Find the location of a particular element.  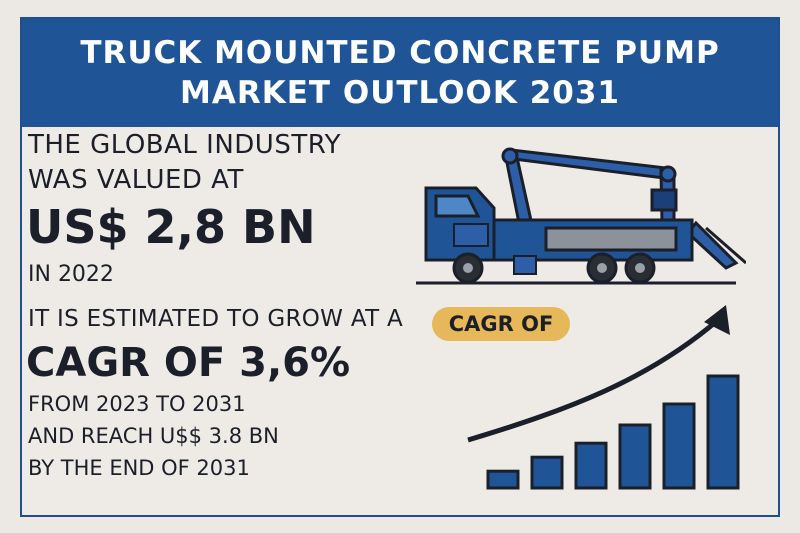

valuation-year: IN 2022 is located at coordinates (71, 274).